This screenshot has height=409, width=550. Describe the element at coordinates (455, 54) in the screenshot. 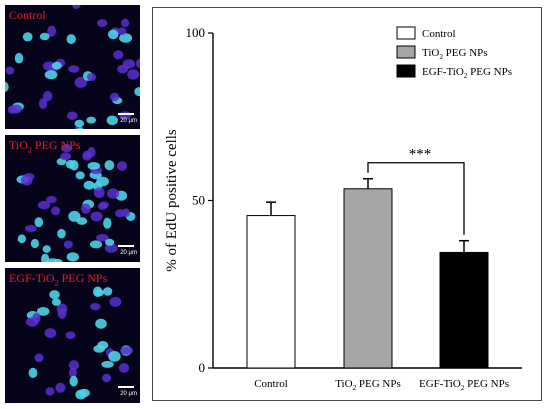

I see `legend-label: TiO2 PEG NPs` at that location.